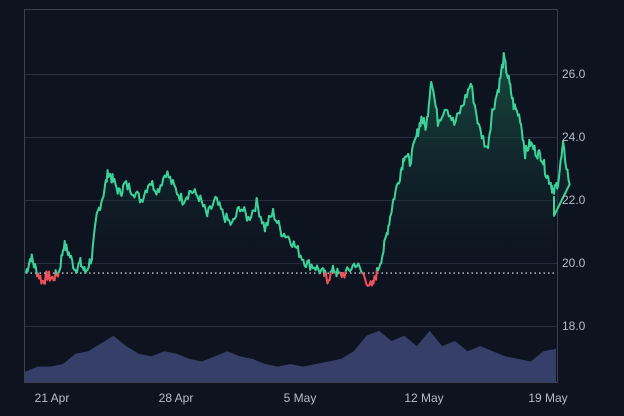 The image size is (624, 416). Describe the element at coordinates (176, 398) in the screenshot. I see `x-tick-label: 28 Apr` at that location.